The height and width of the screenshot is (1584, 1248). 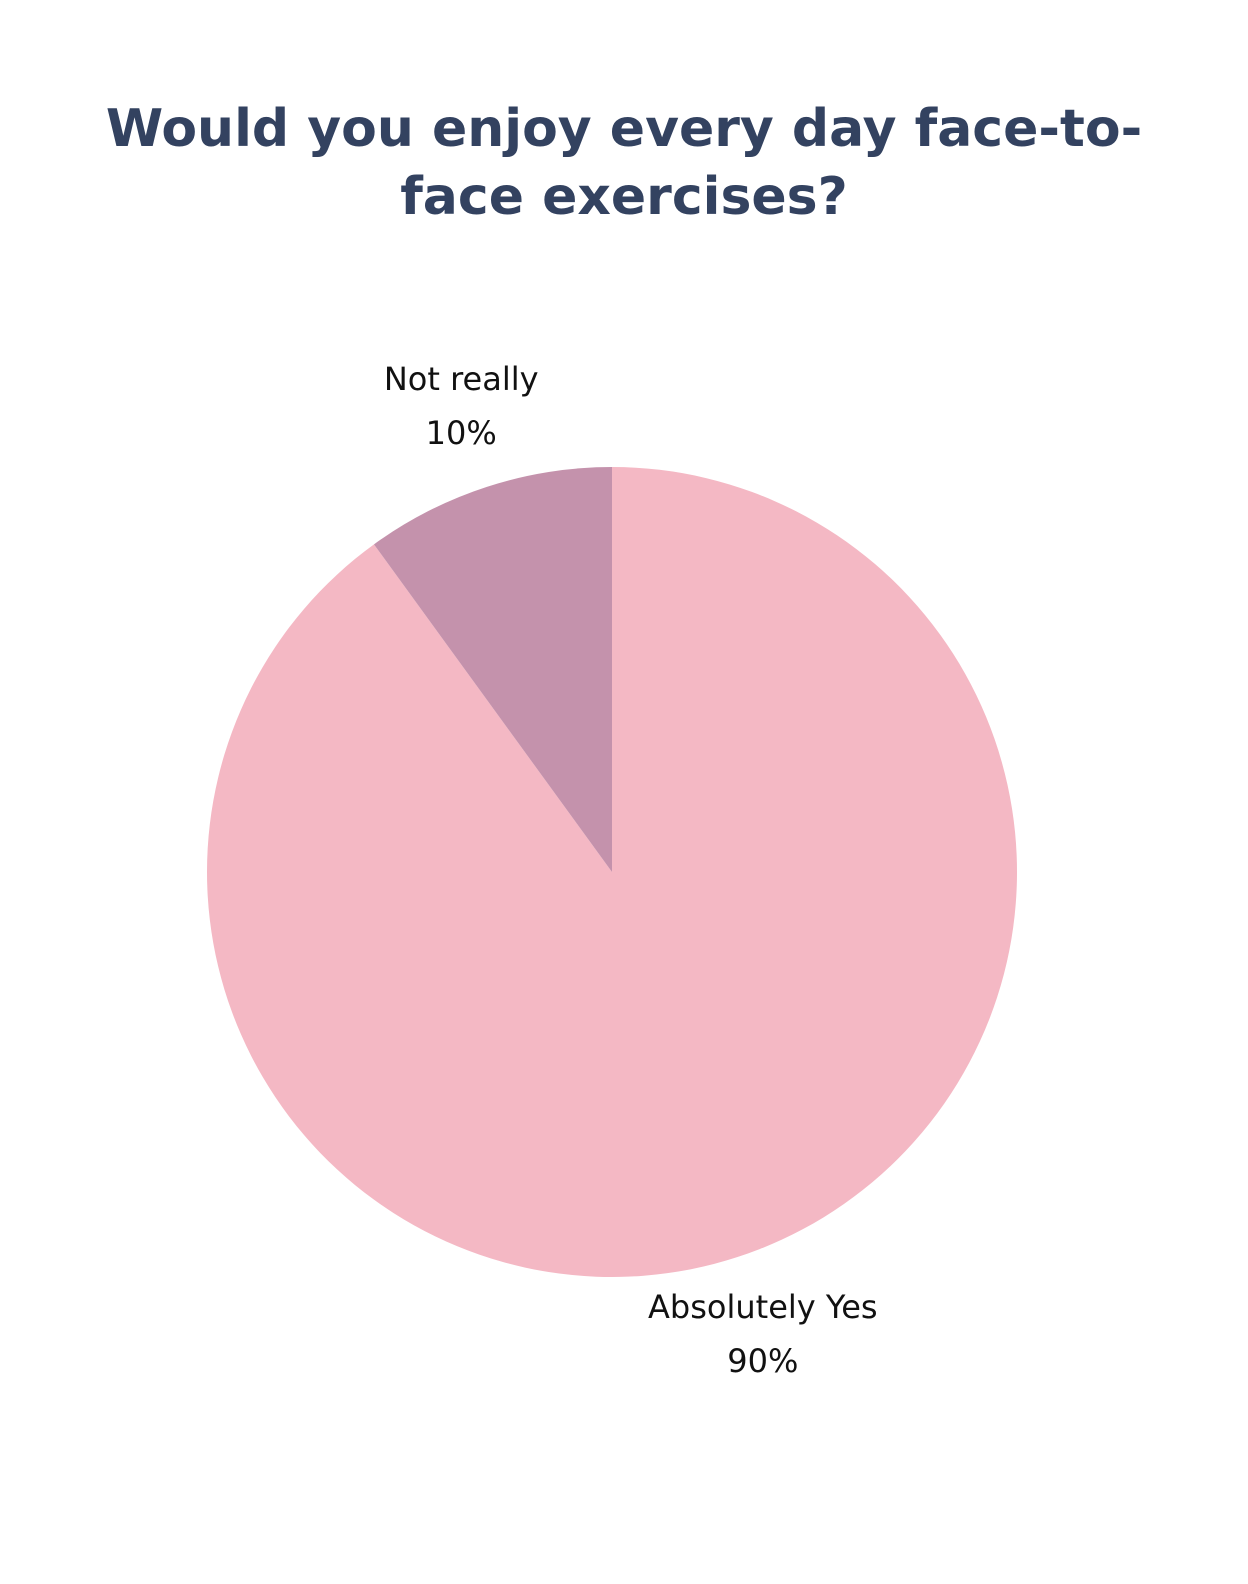 I want to click on slice-label: Absolutely Yes, so click(x=763, y=1307).